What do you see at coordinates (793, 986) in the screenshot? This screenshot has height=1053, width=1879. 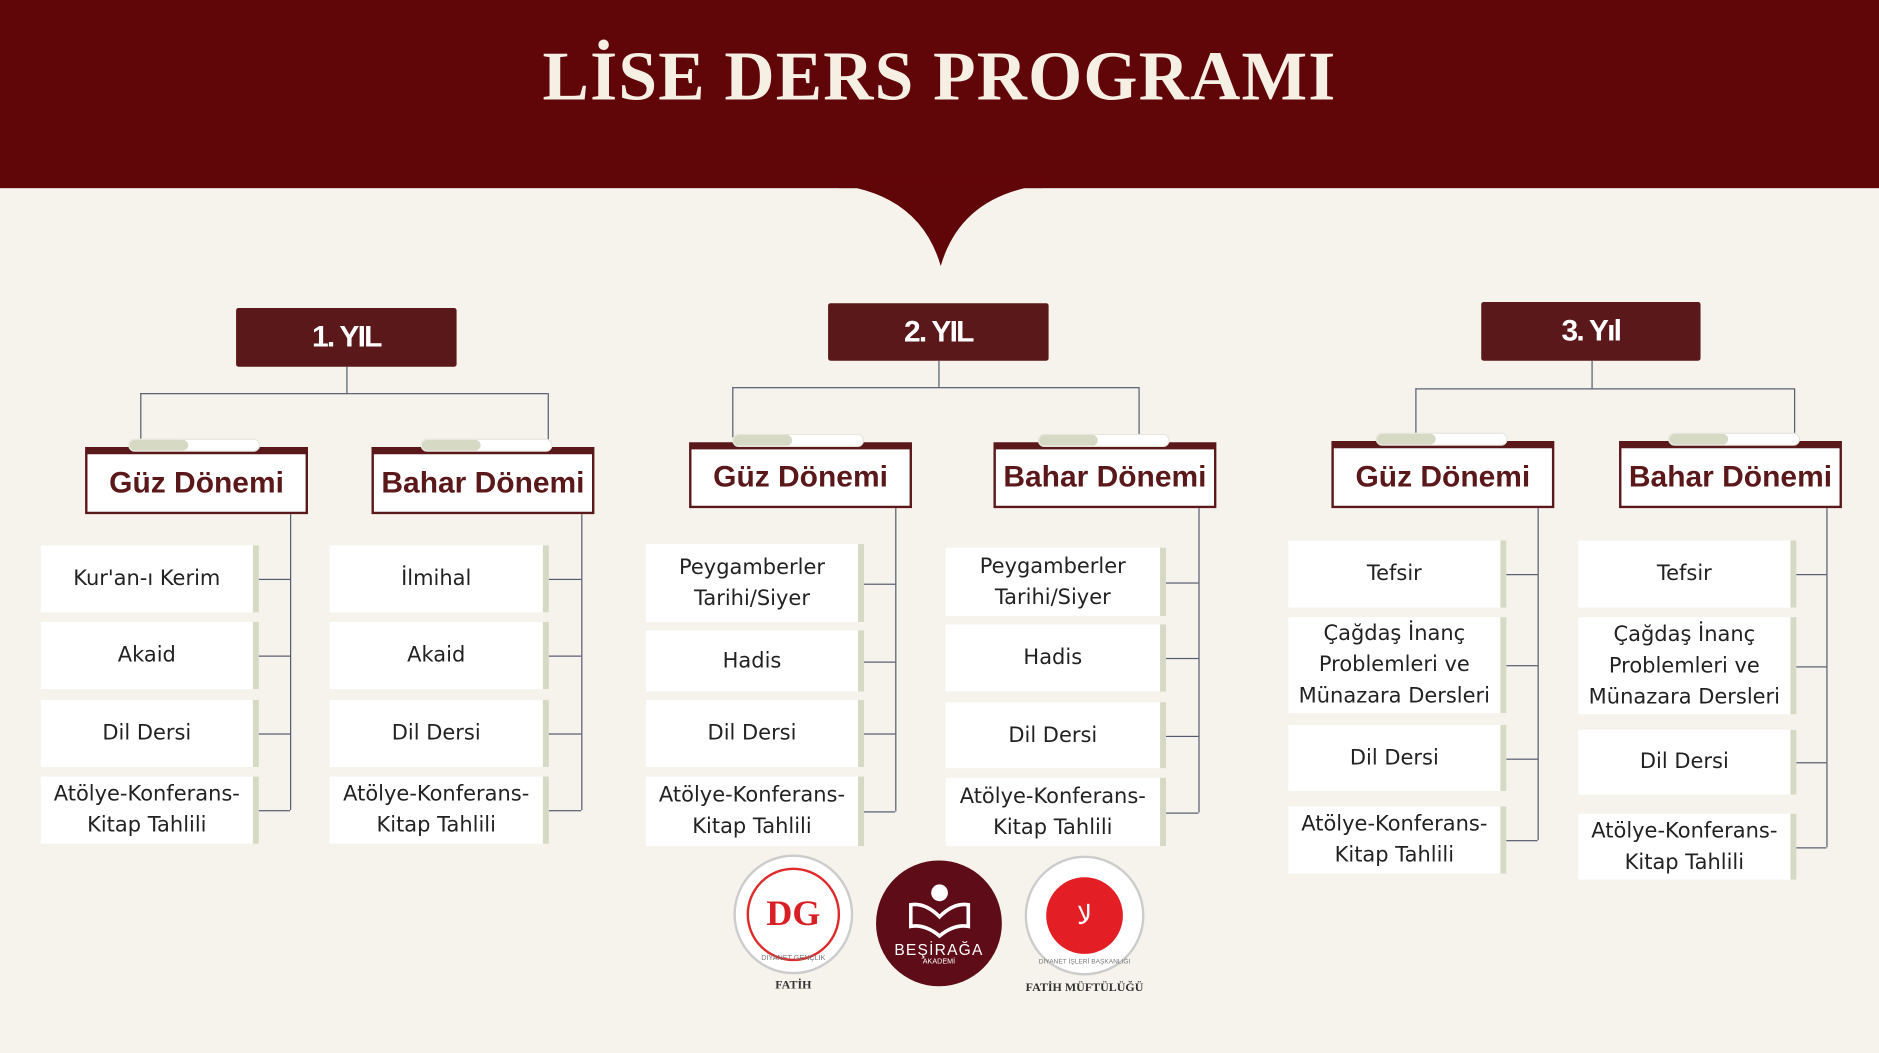 I see `dg-caption: FATİH` at bounding box center [793, 986].